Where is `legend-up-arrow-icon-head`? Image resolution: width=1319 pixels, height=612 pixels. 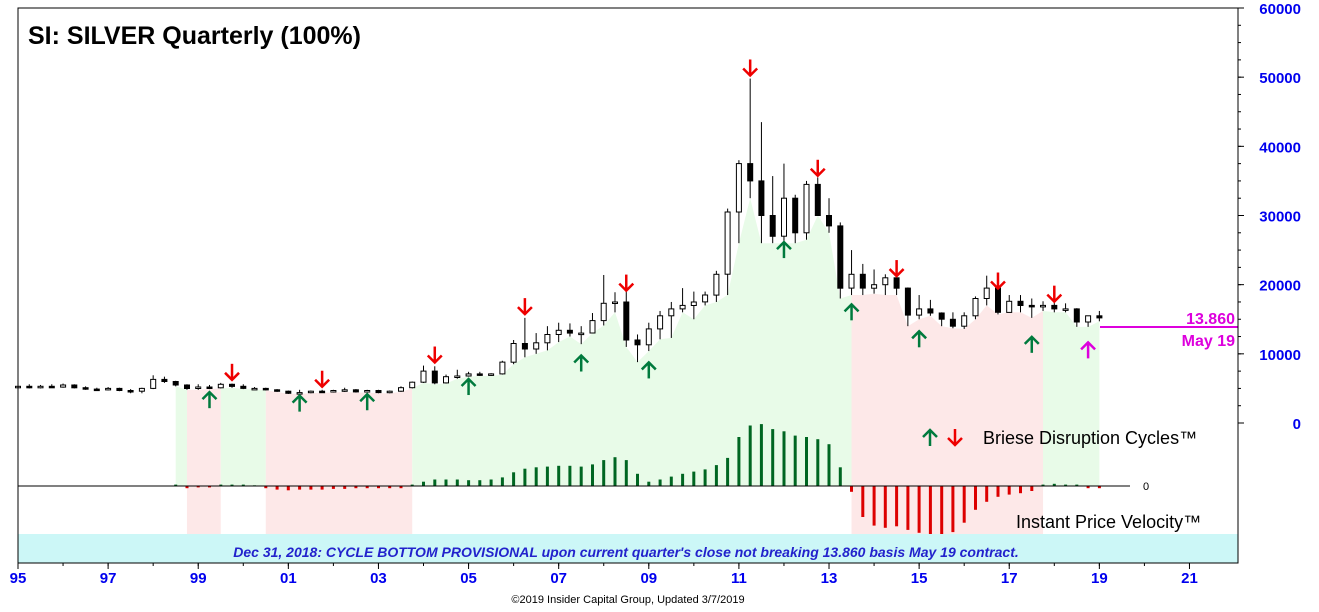
legend-up-arrow-icon-head is located at coordinates (930, 433).